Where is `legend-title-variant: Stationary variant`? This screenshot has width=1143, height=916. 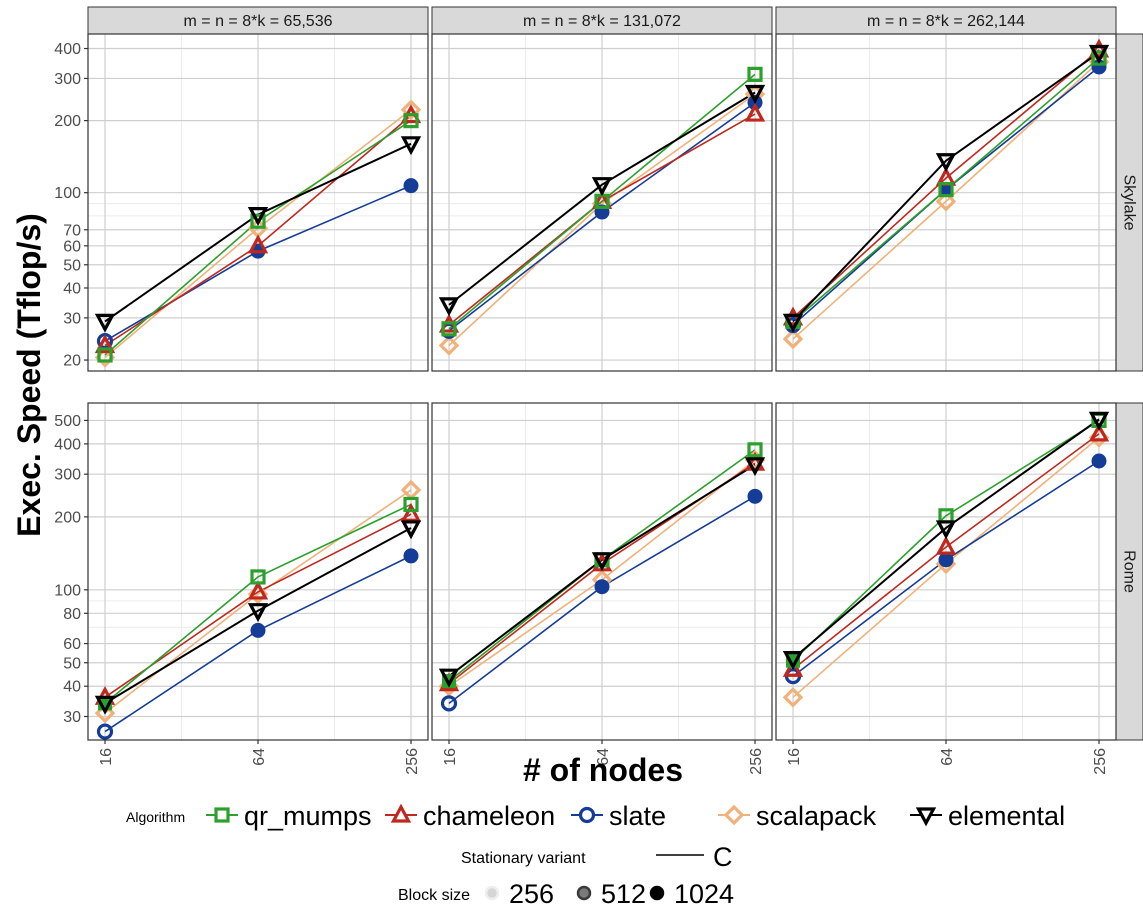 legend-title-variant: Stationary variant is located at coordinates (523, 858).